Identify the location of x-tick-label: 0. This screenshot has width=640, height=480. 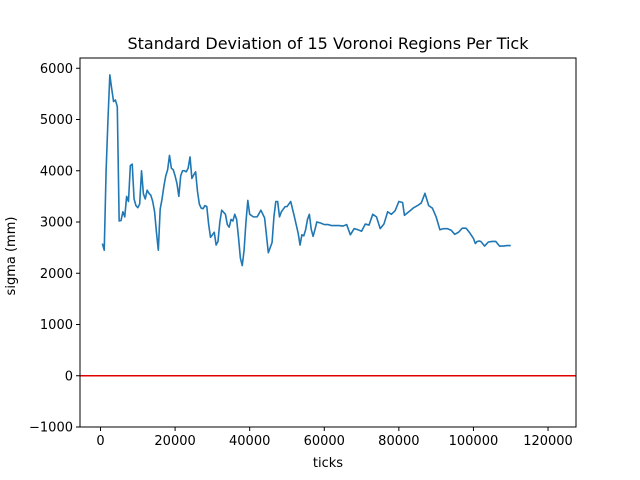
(100, 441).